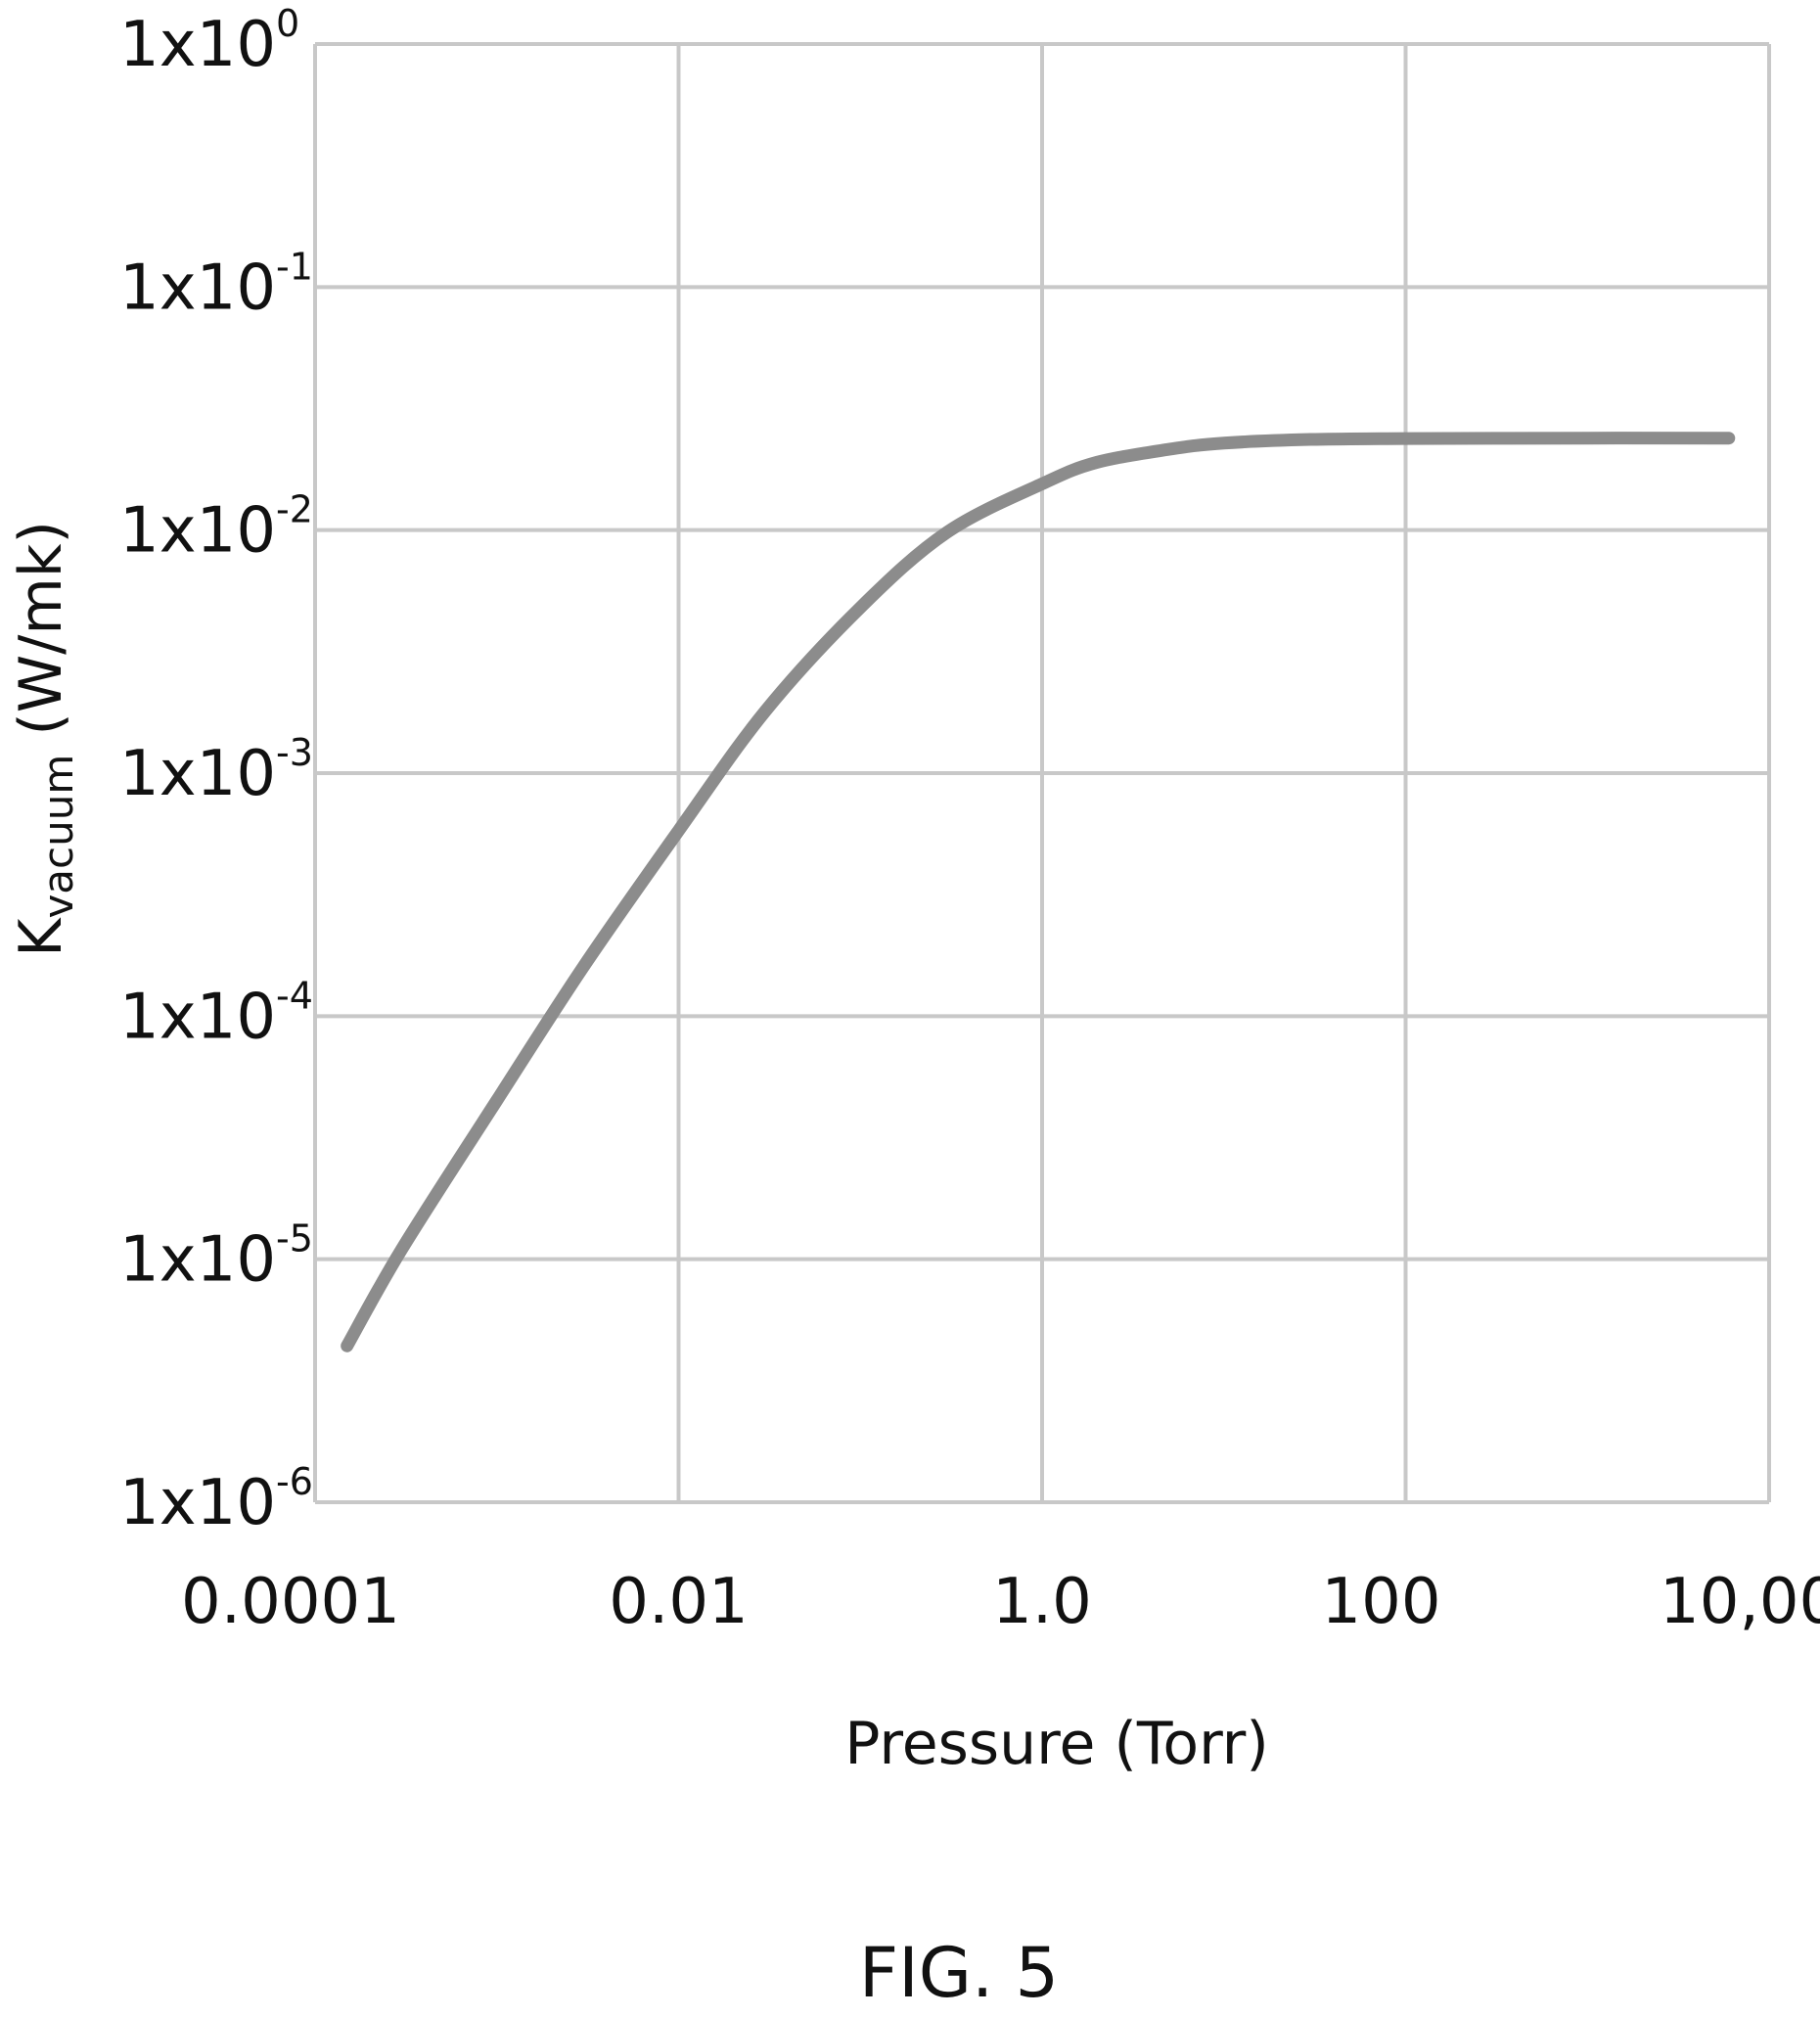  I want to click on y-tick-exponent: -6, so click(294, 1481).